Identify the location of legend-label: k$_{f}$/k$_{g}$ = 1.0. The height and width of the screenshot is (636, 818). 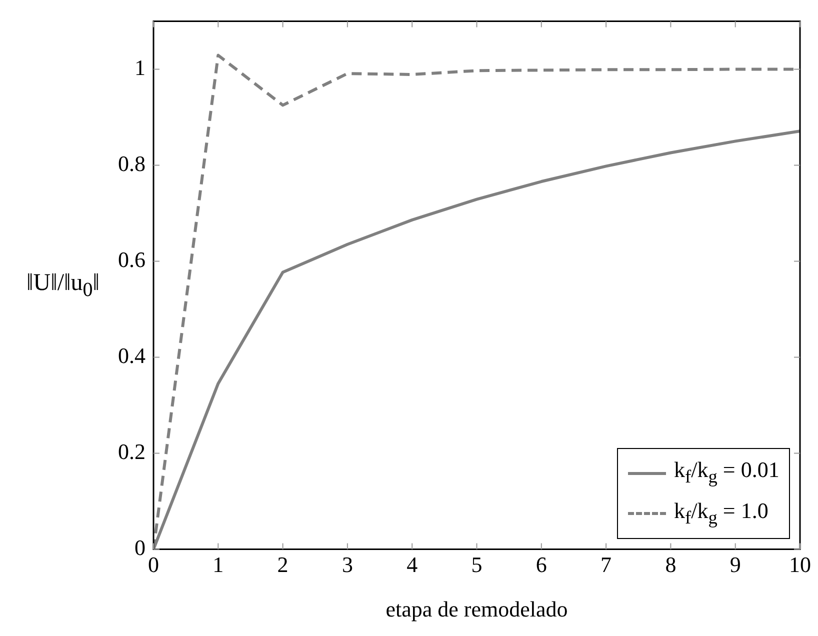
(721, 513).